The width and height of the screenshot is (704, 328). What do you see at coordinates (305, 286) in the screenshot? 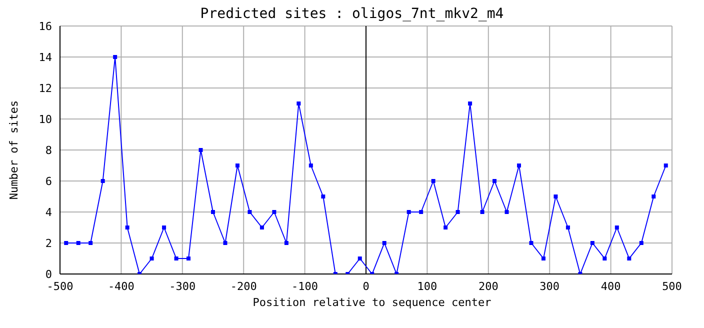
I see `x-tick-label: -100` at bounding box center [305, 286].